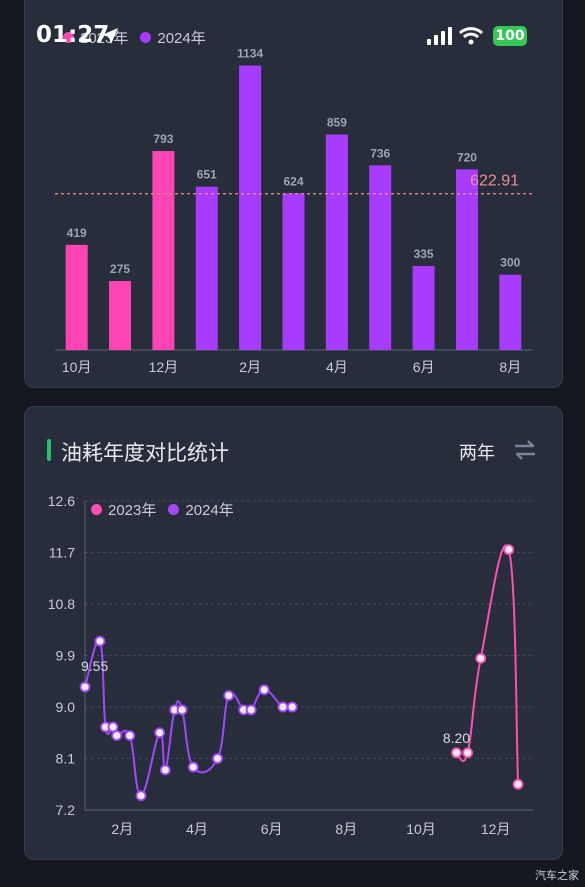  Describe the element at coordinates (250, 54) in the screenshot. I see `bar-value-label: 1134` at that location.